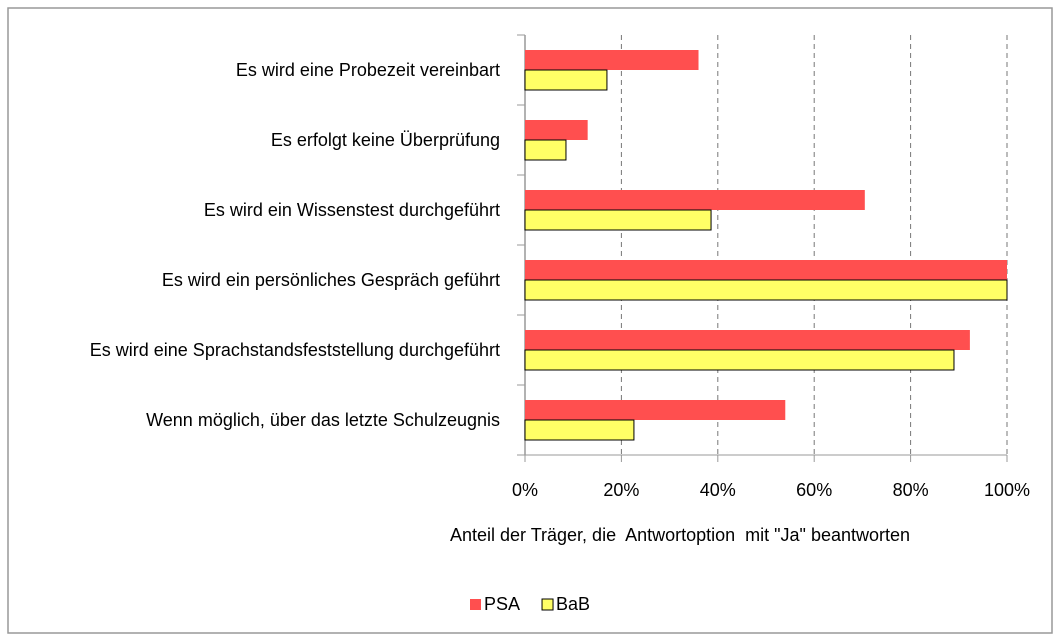  What do you see at coordinates (621, 490) in the screenshot?
I see `x-tick-label: 20%` at bounding box center [621, 490].